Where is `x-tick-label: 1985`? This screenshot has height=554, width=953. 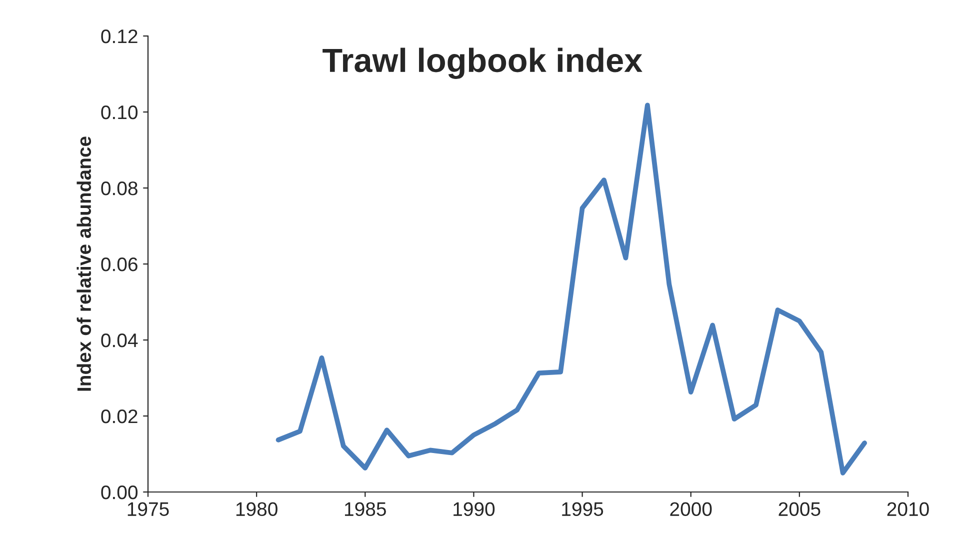 x-tick-label: 1985 is located at coordinates (365, 509).